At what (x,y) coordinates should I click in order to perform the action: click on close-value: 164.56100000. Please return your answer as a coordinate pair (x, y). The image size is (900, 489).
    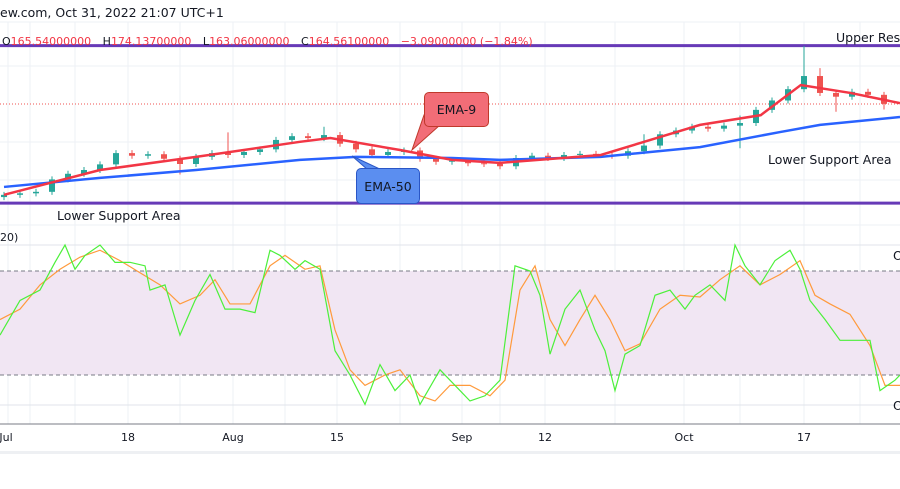
    Looking at the image, I should click on (349, 41).